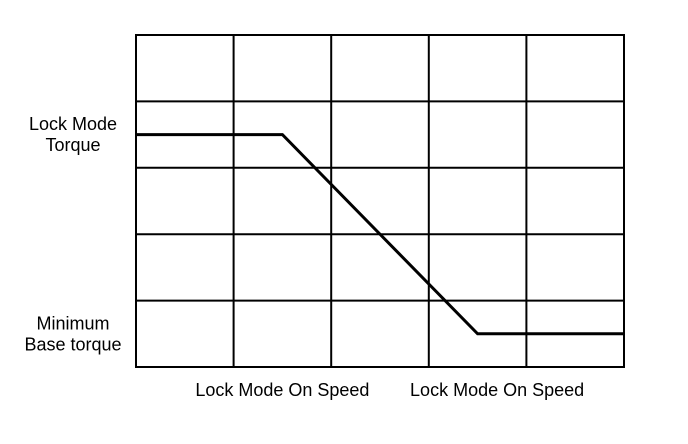 The image size is (688, 444). What do you see at coordinates (389, 390) in the screenshot?
I see `x-axis-labels: Lock Mode On Speed Lock Mode On Speed` at bounding box center [389, 390].